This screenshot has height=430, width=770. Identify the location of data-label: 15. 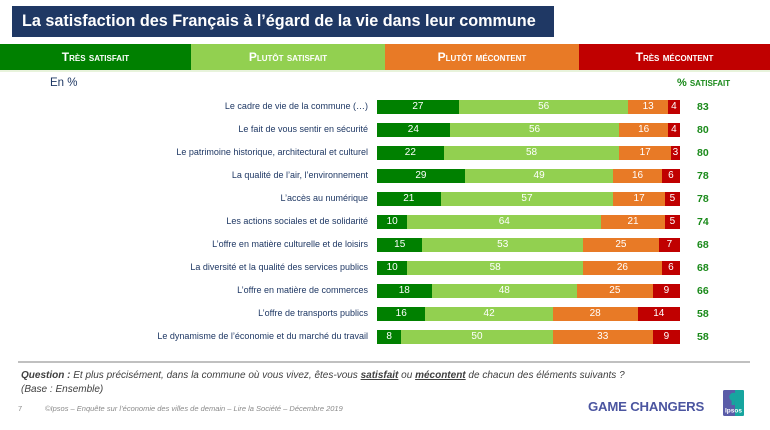
(400, 244).